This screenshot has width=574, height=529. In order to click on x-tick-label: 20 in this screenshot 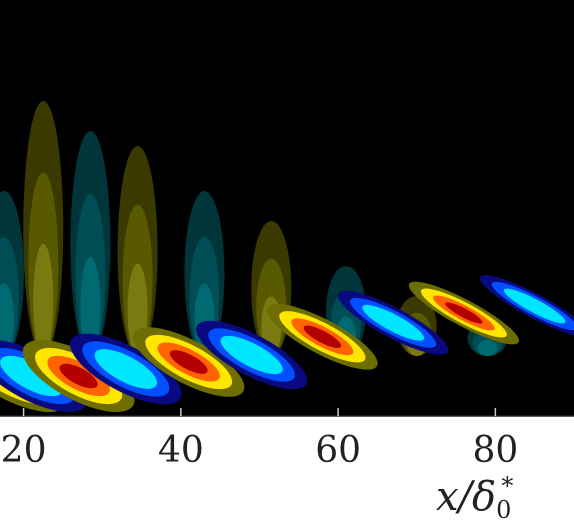, I will do `click(24, 450)`.